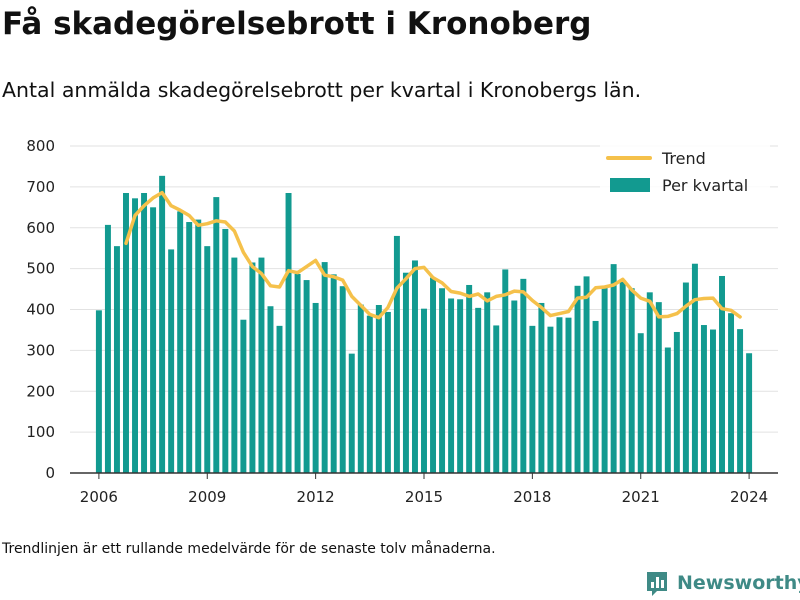 Image resolution: width=800 pixels, height=600 pixels. Describe the element at coordinates (40, 187) in the screenshot. I see `y-tick-label: 700` at that location.